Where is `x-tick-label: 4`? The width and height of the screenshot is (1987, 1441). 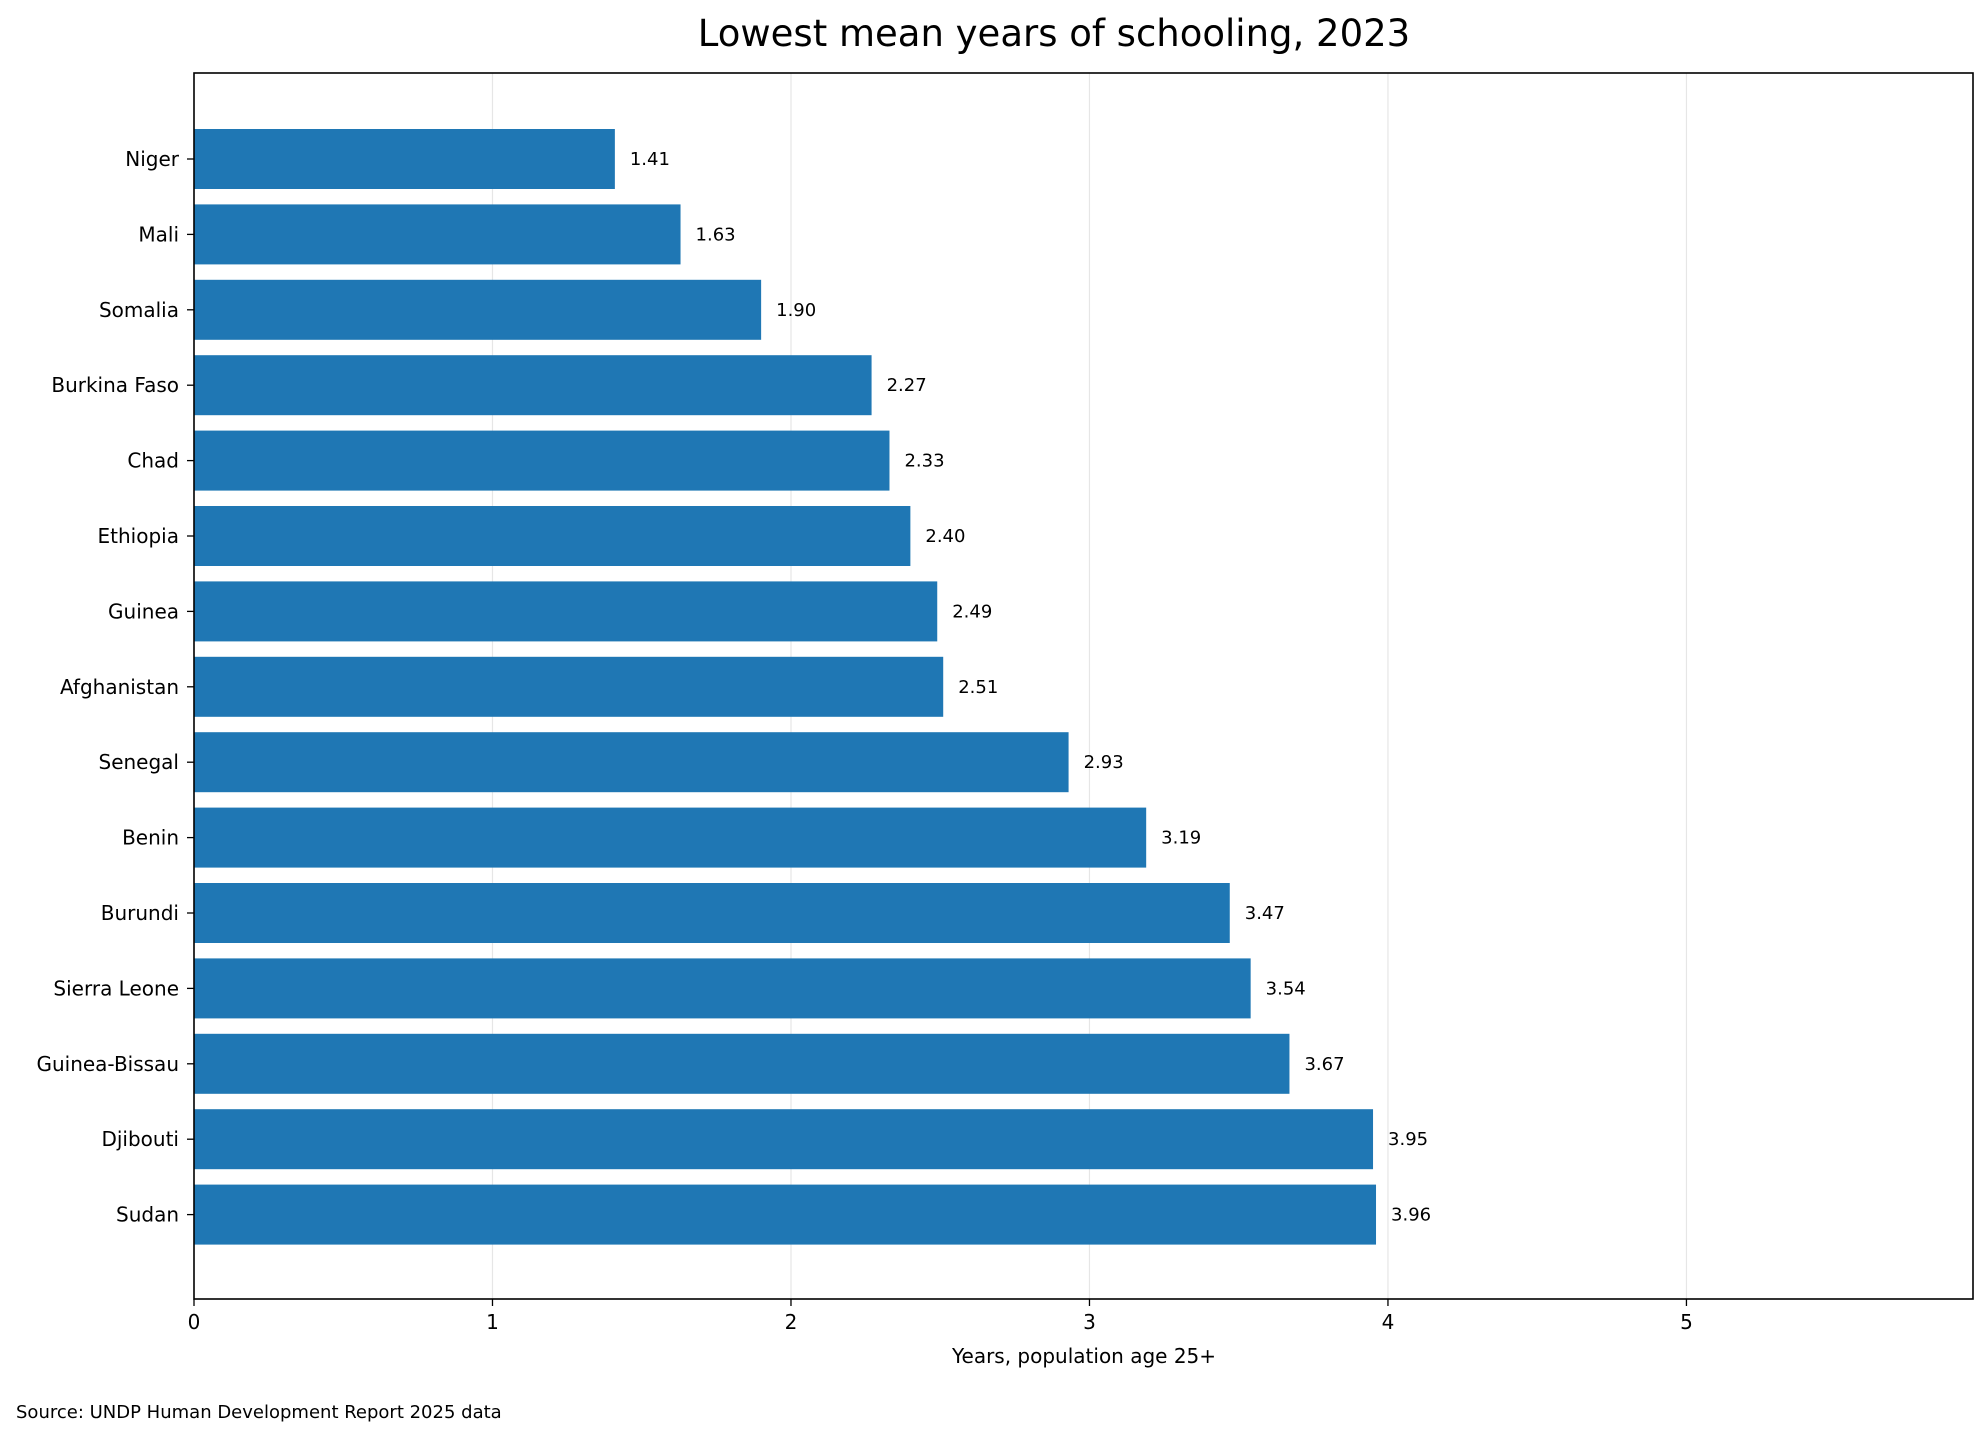
x-tick-label: 4 is located at coordinates (1388, 1322).